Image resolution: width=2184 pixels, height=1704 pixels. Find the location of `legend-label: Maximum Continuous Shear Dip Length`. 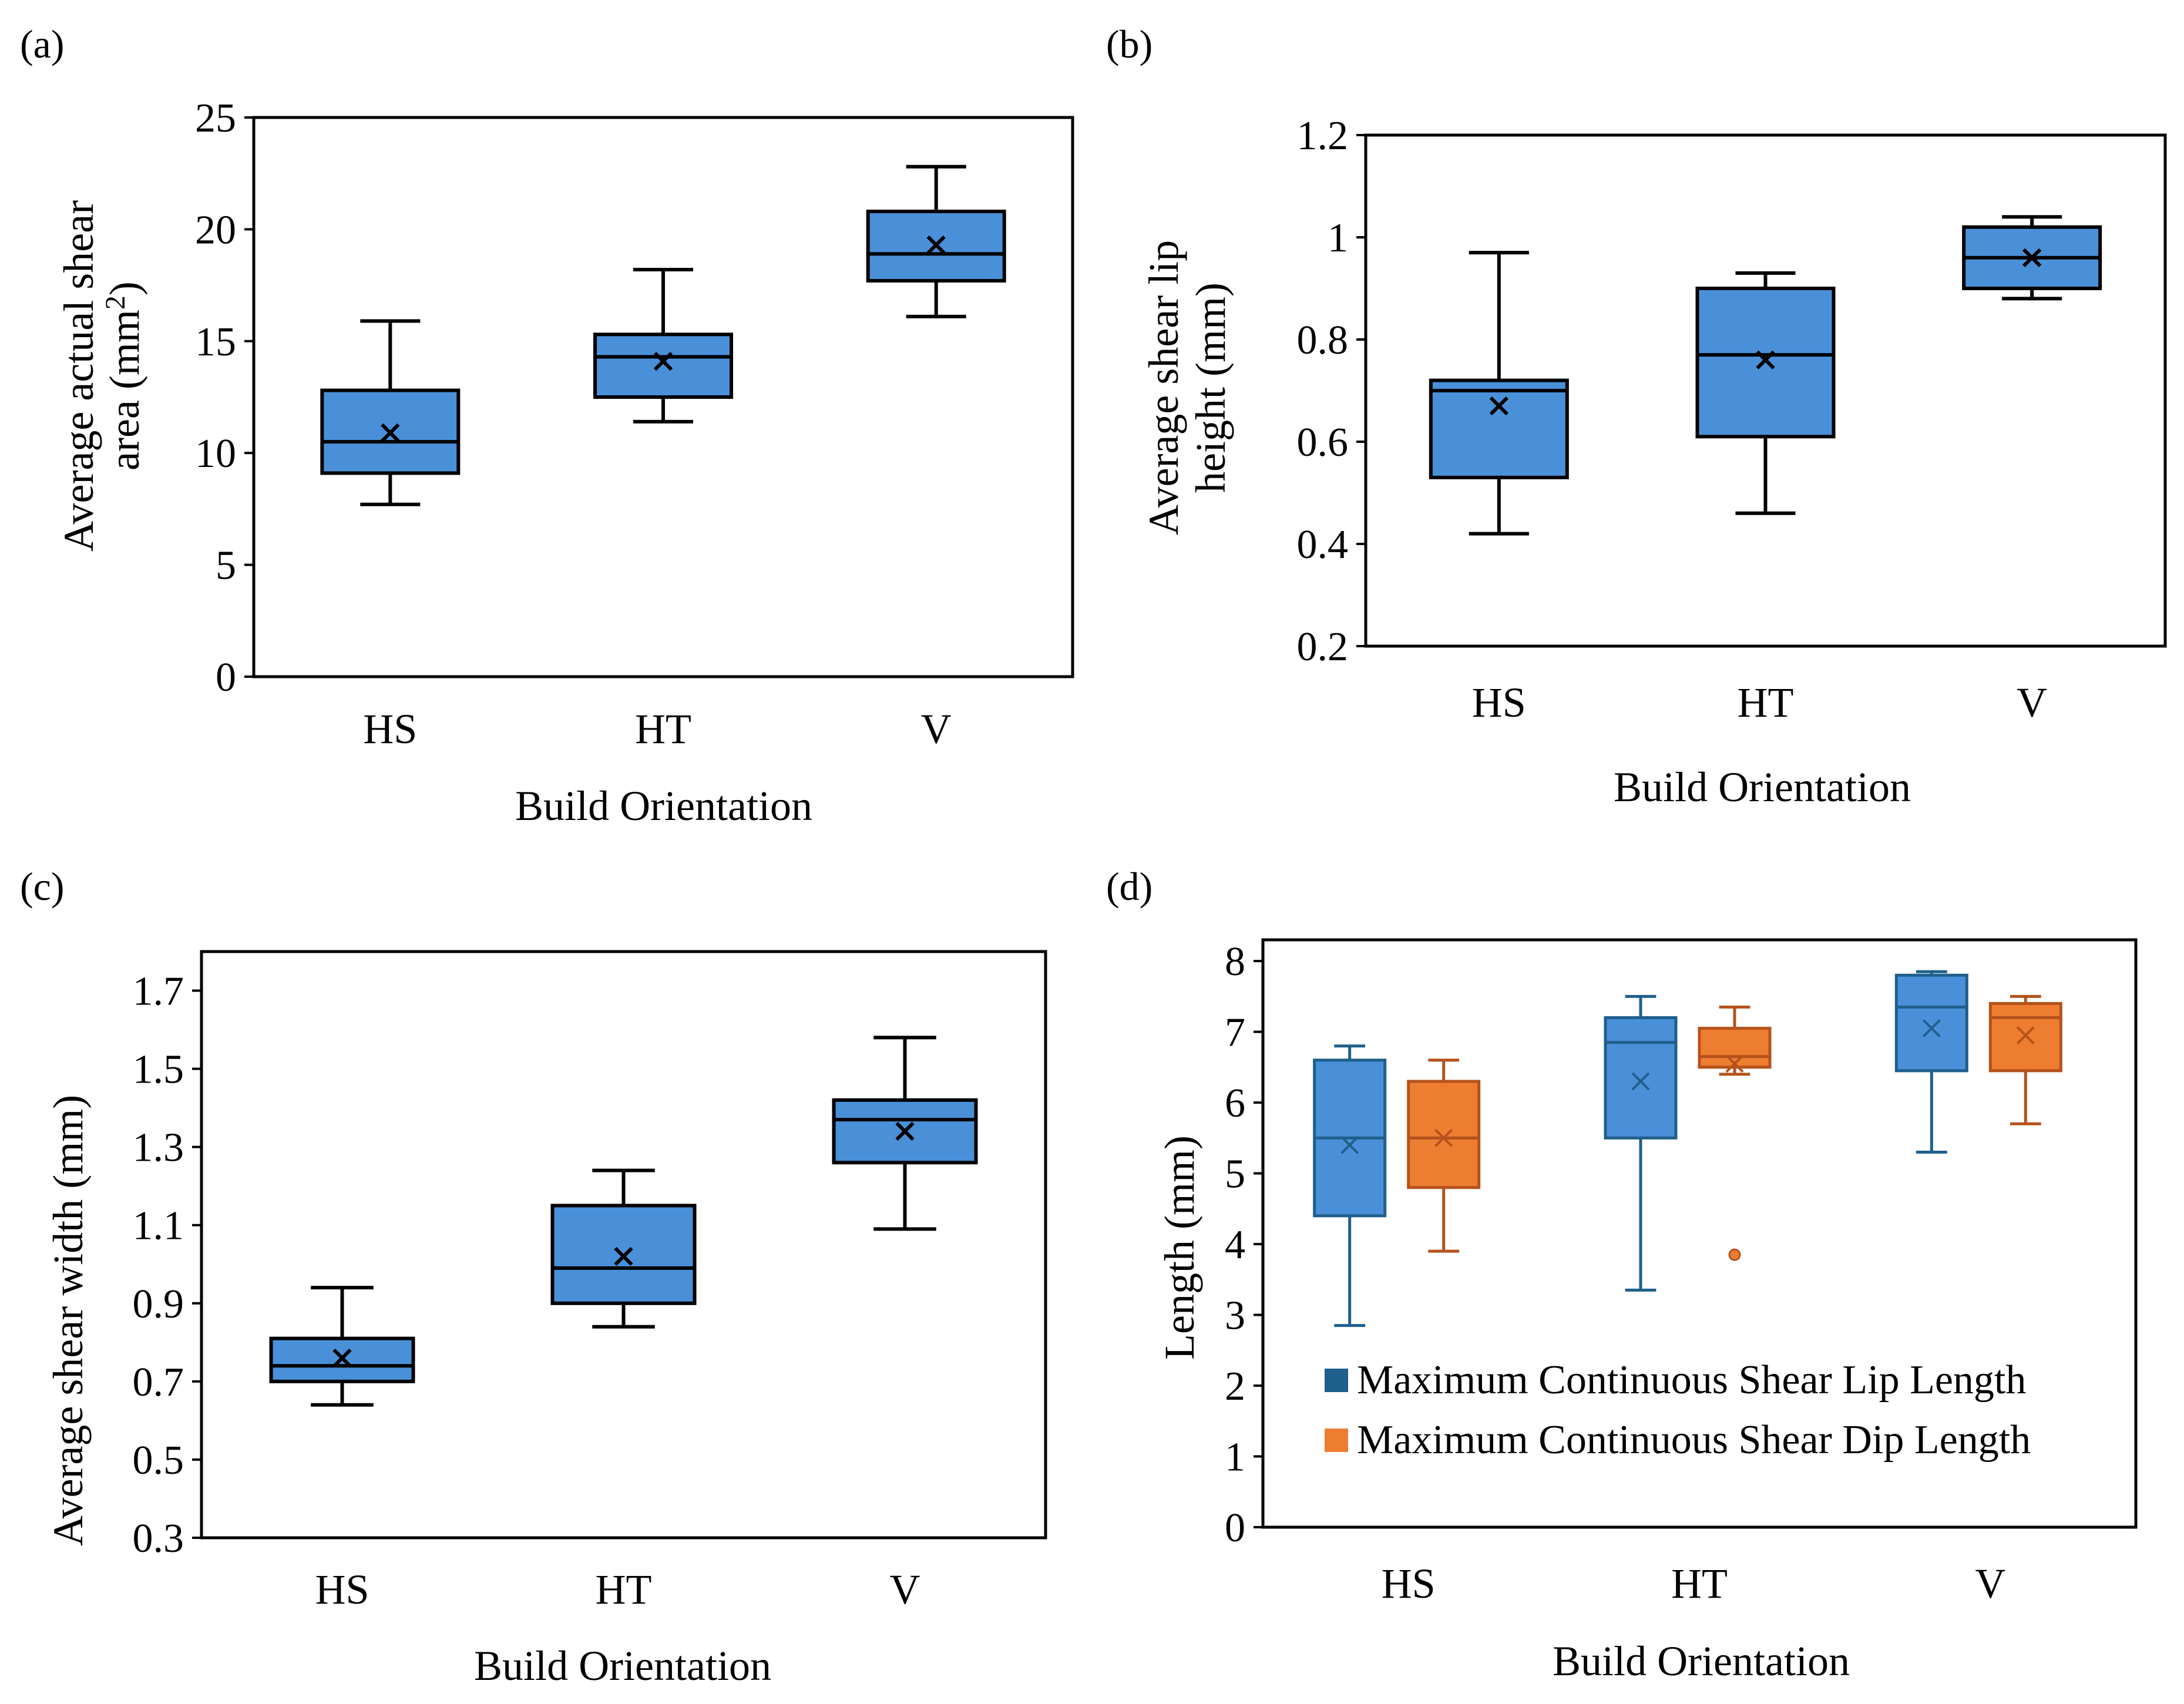

legend-label: Maximum Continuous Shear Dip Length is located at coordinates (1694, 1440).